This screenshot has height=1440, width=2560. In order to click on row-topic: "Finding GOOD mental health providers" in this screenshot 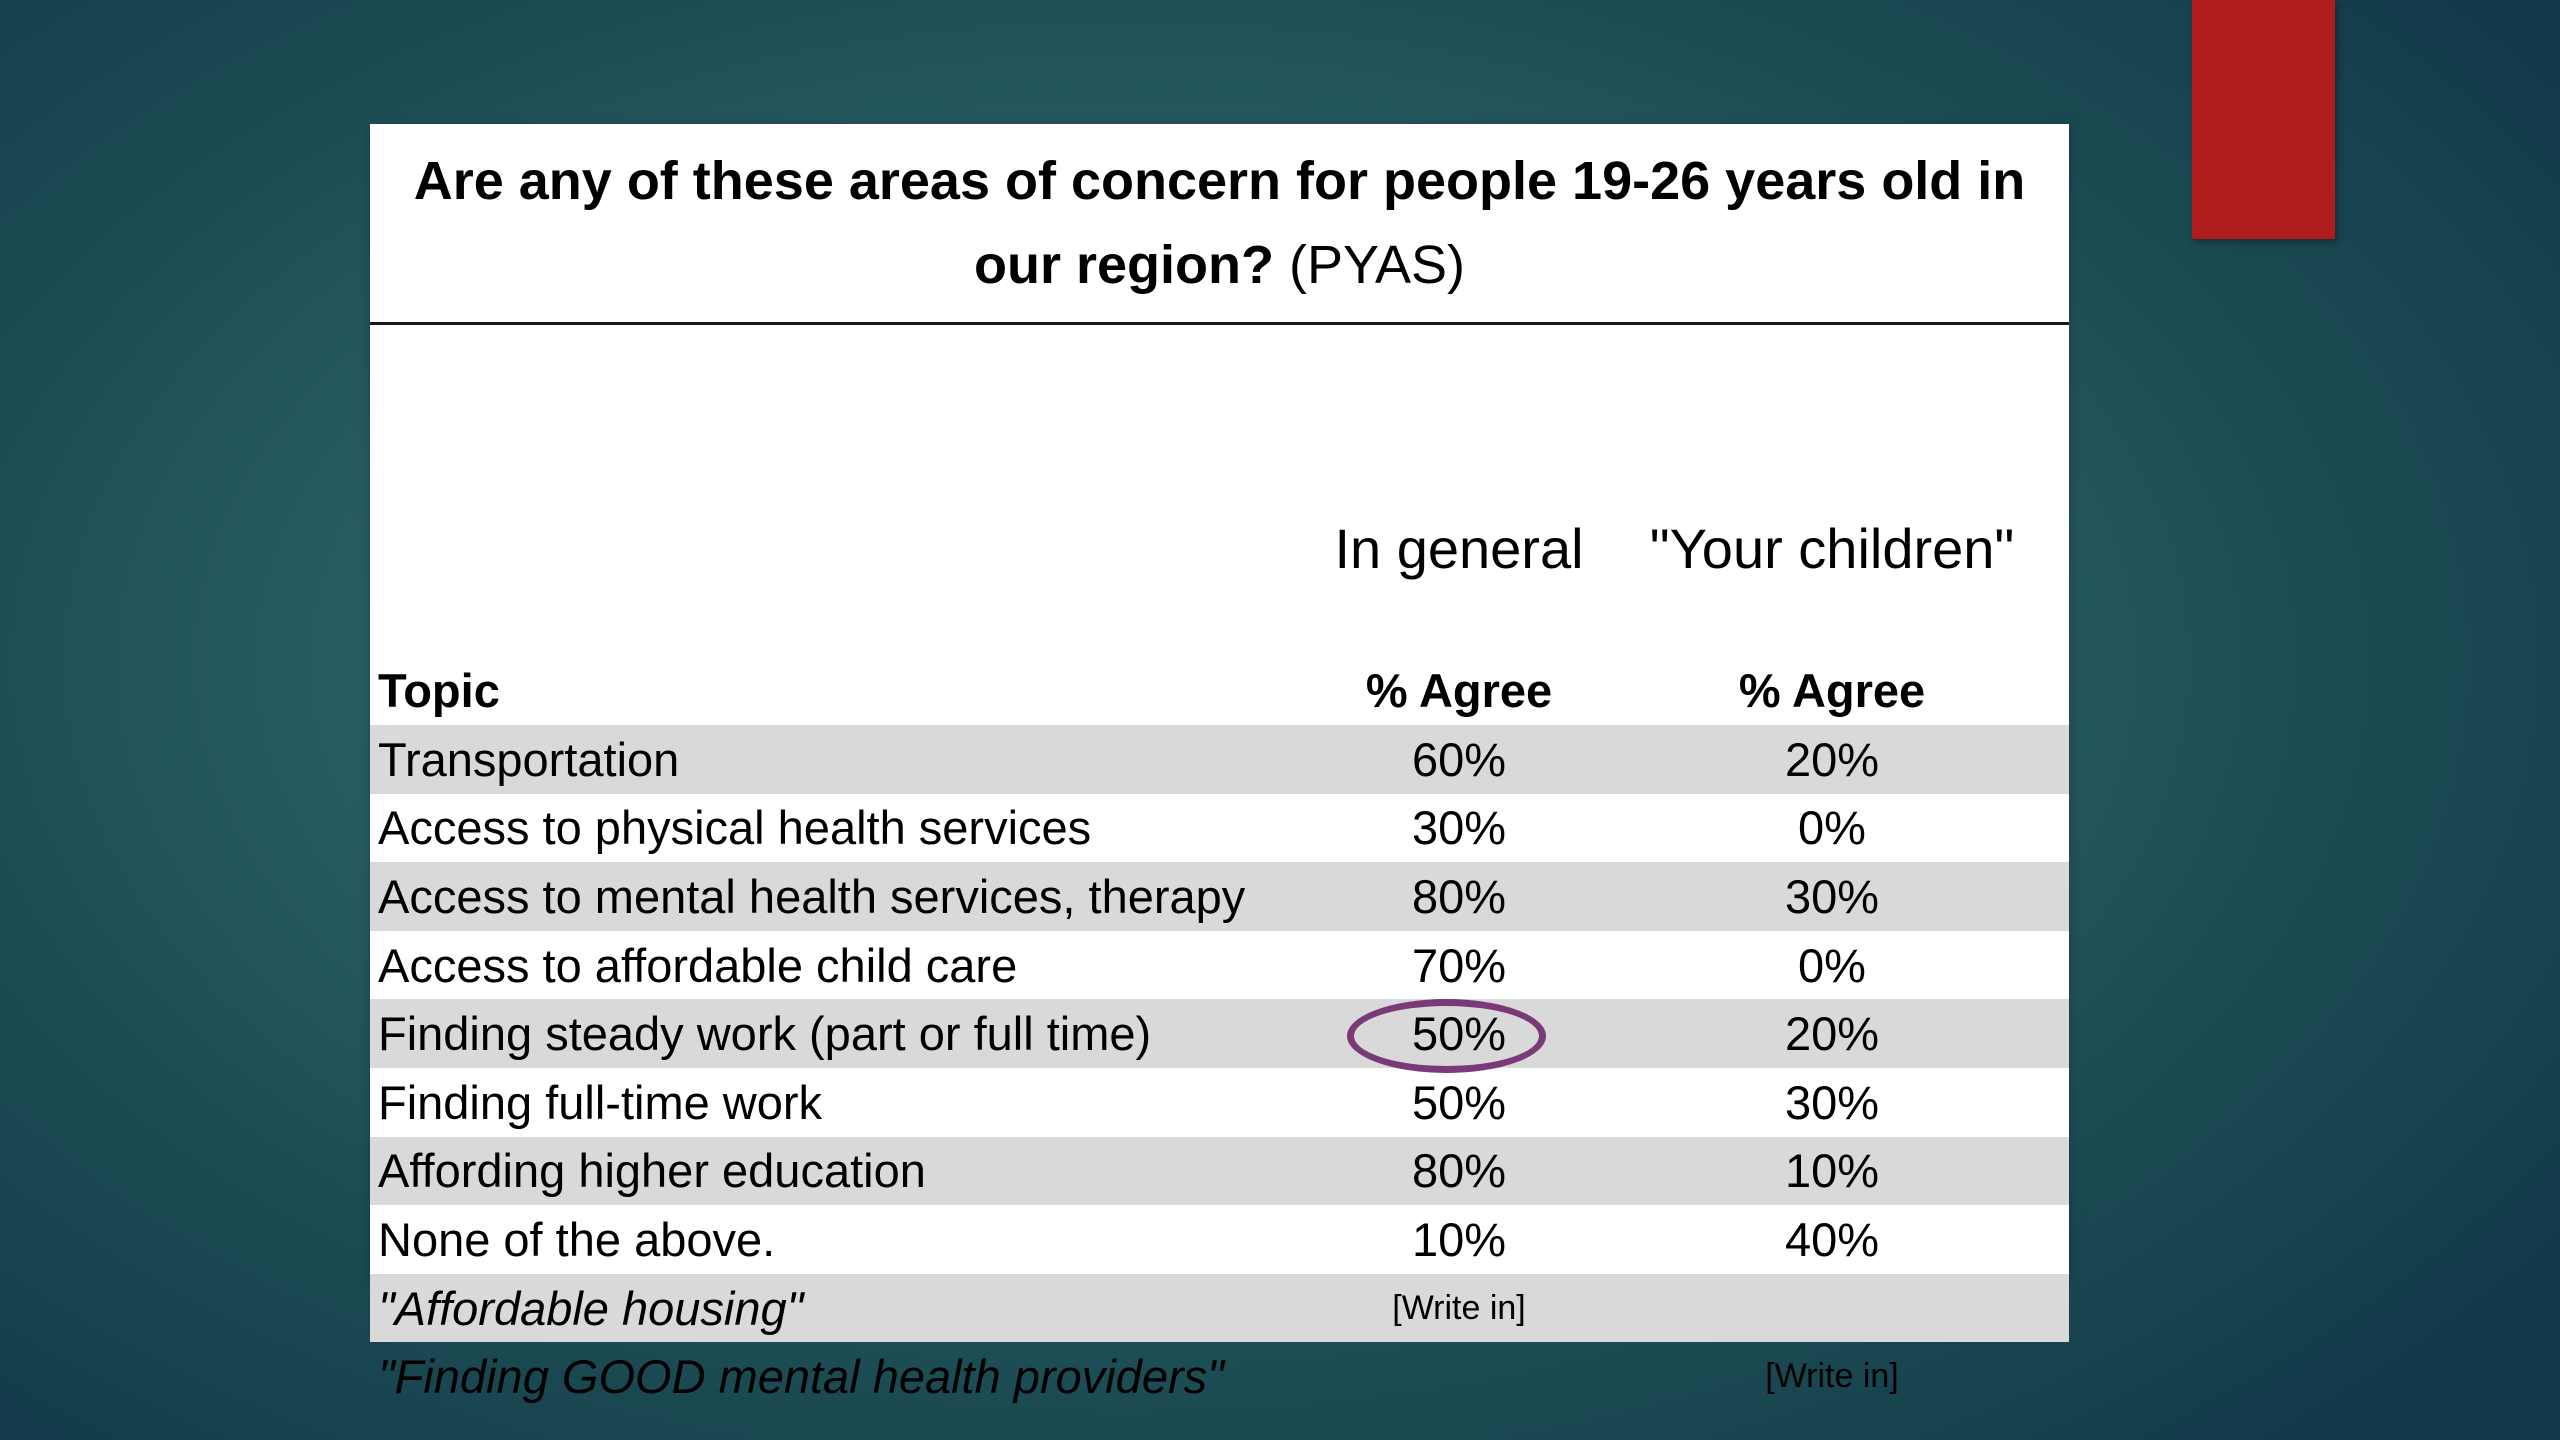, I will do `click(801, 1377)`.